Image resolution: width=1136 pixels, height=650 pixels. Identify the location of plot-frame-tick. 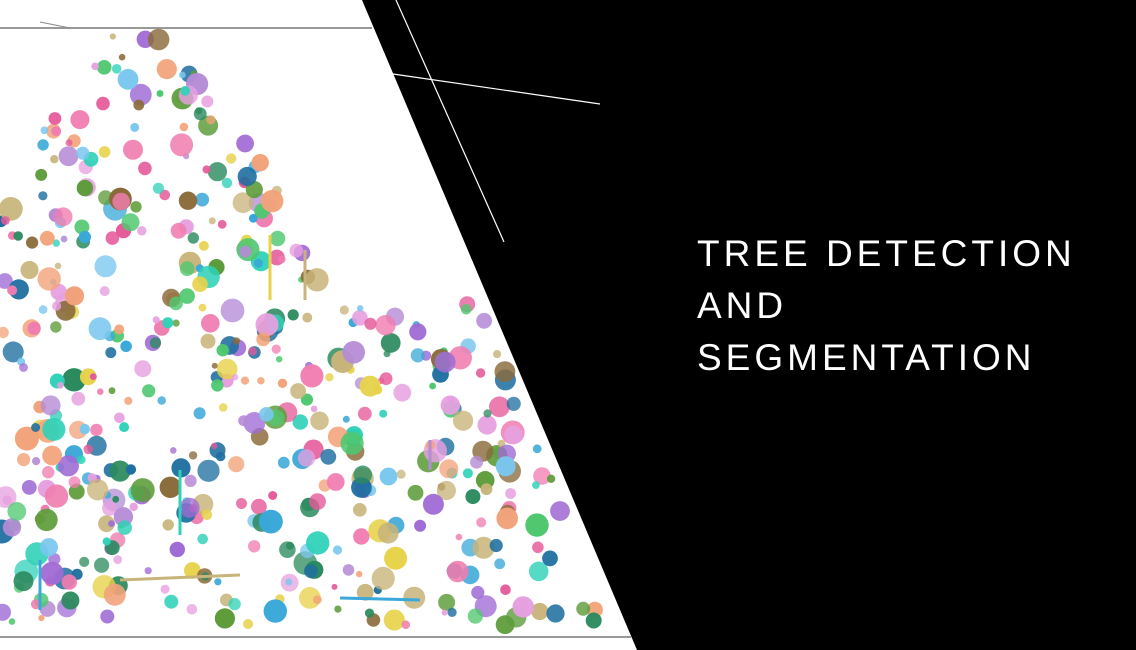
(55, 25).